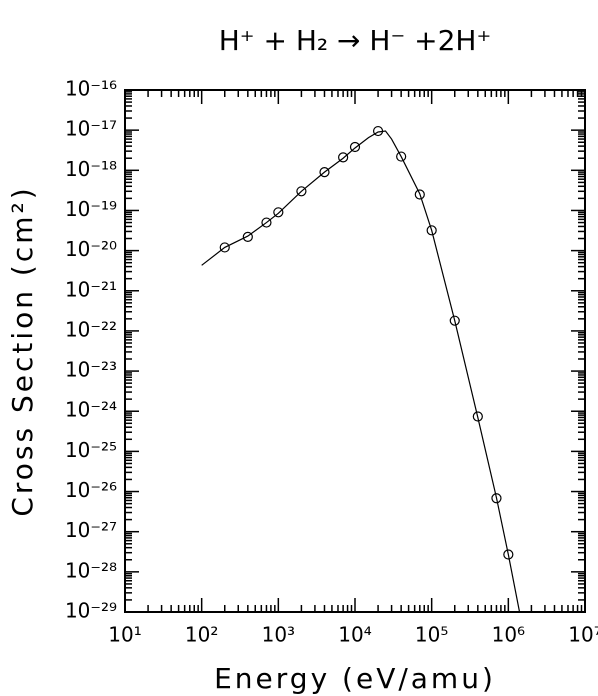 The width and height of the screenshot is (598, 696). What do you see at coordinates (355, 40) in the screenshot?
I see `chart-title: H⁺ + H₂ → H⁻ +2H⁺` at bounding box center [355, 40].